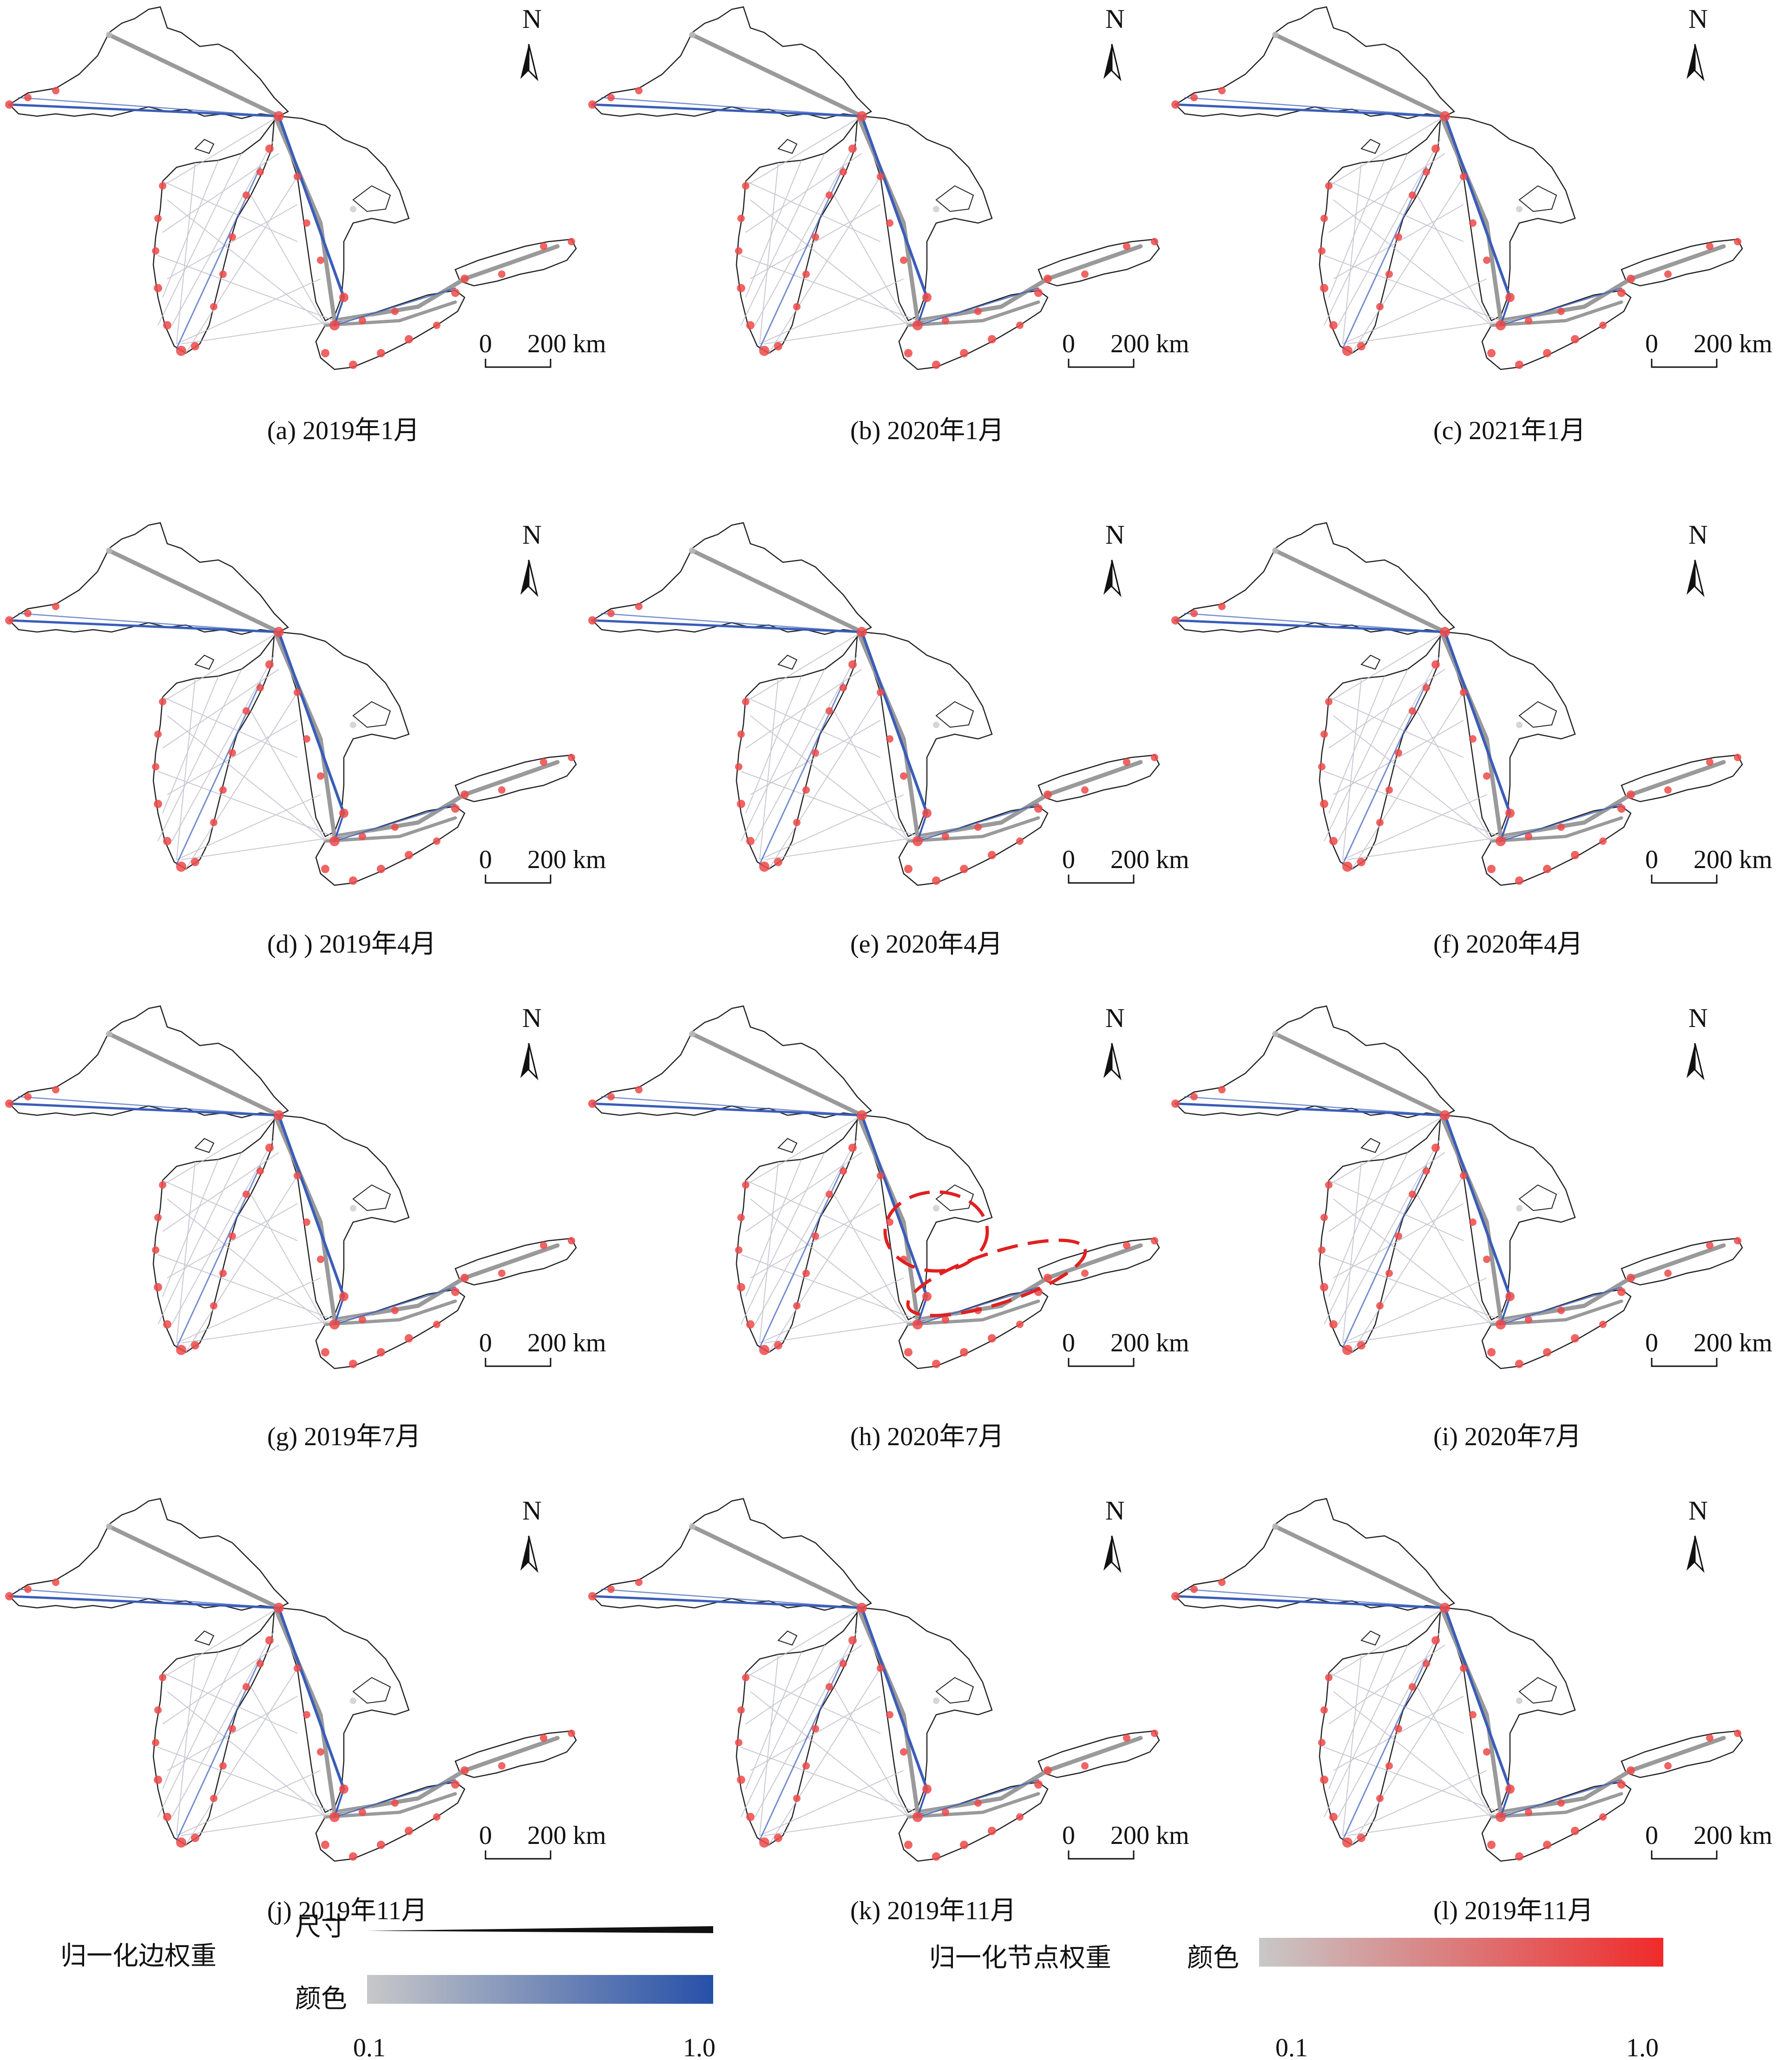  Describe the element at coordinates (344, 1436) in the screenshot. I see `panel-caption: (g) 2019年7月` at that location.